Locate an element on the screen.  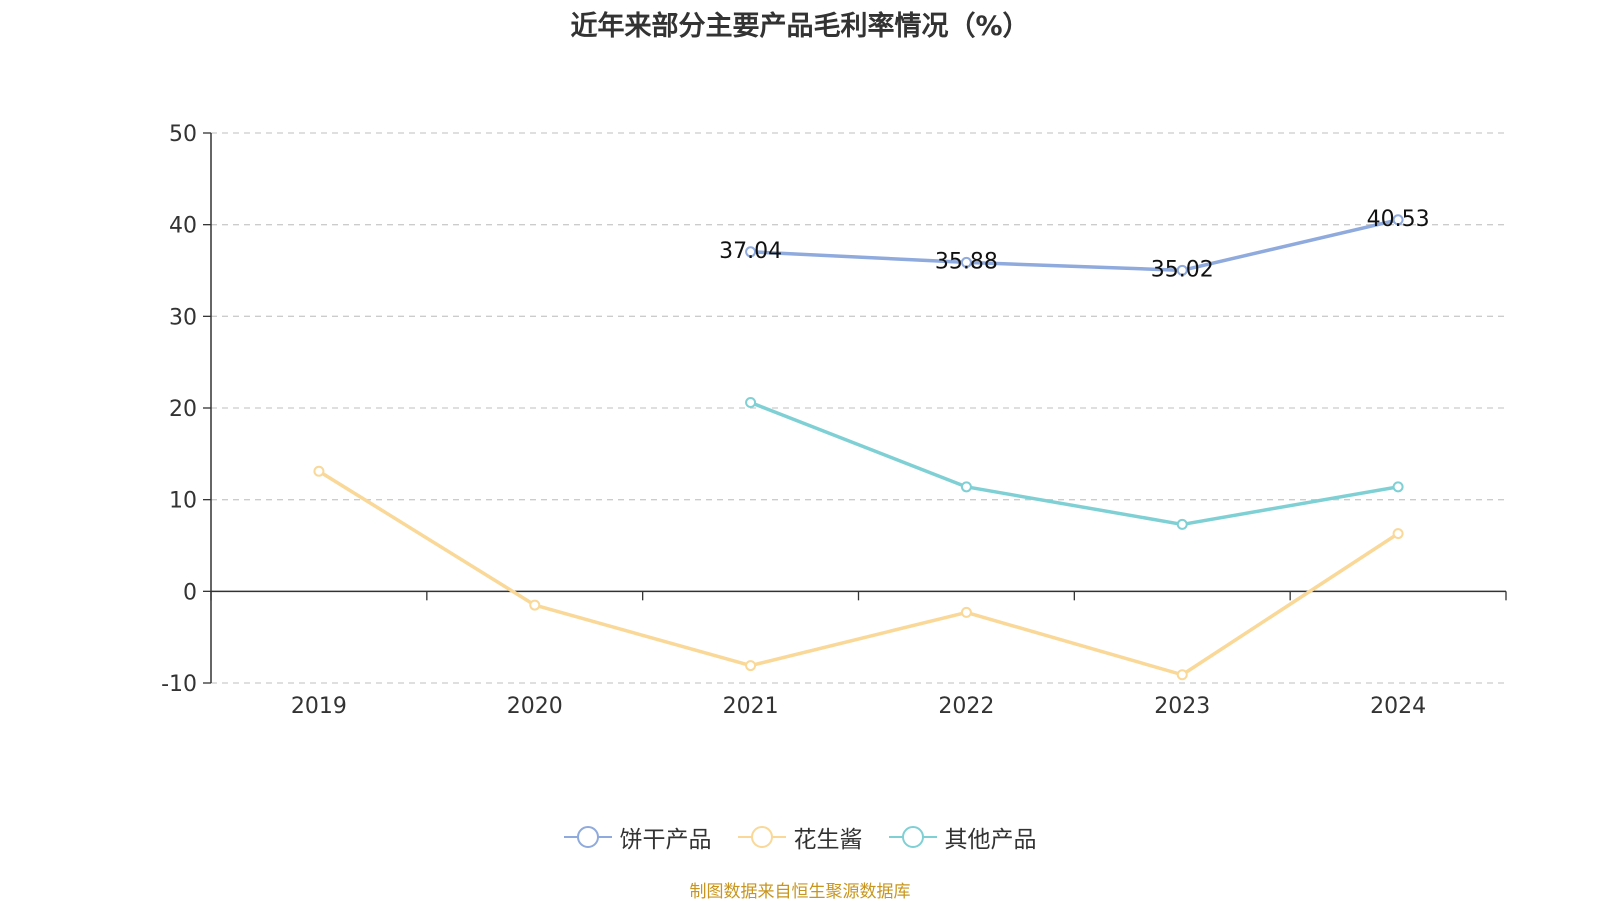
data-source-note: 制图数据来自恒生聚源数据库 is located at coordinates (800, 892).